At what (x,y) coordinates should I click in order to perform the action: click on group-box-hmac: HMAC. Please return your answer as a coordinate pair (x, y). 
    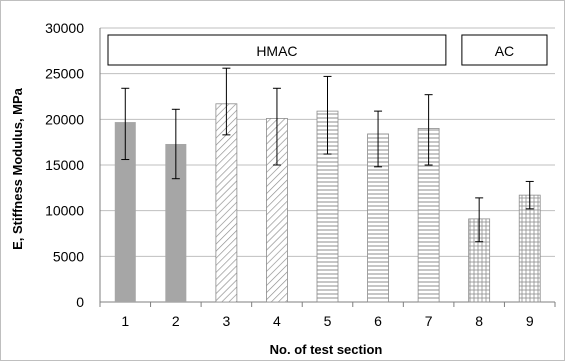
    Looking at the image, I should click on (277, 50).